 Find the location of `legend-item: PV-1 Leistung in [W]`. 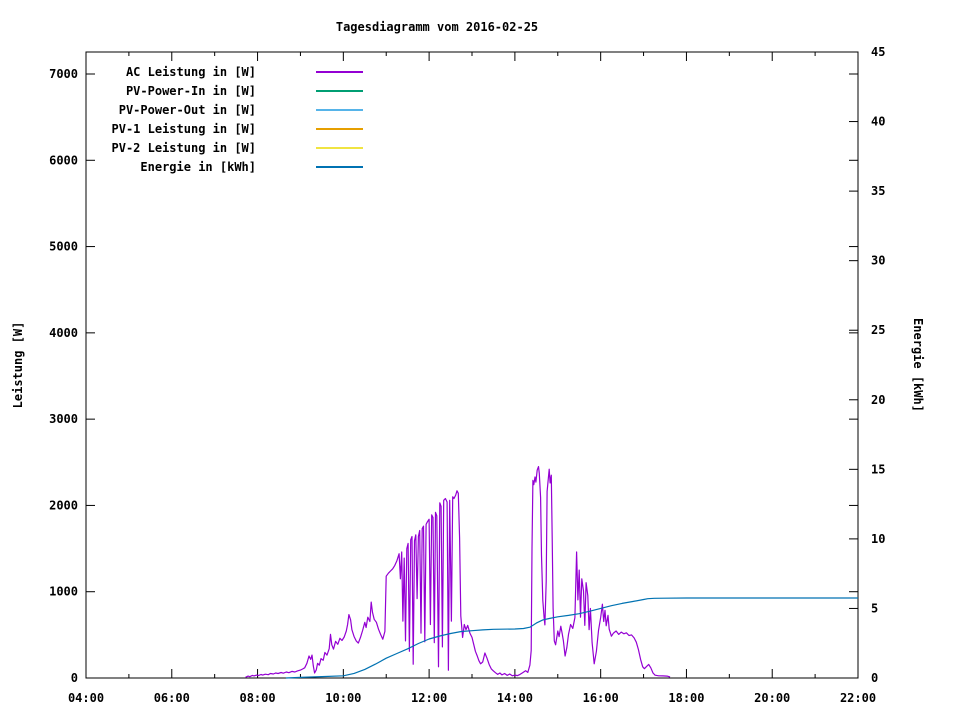

legend-item: PV-1 Leistung in [W] is located at coordinates (211, 128).